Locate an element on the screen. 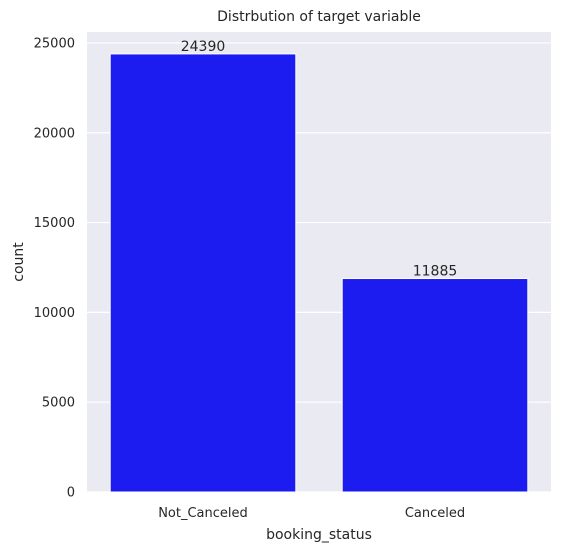  y-tick-label: 5000 is located at coordinates (58, 403).